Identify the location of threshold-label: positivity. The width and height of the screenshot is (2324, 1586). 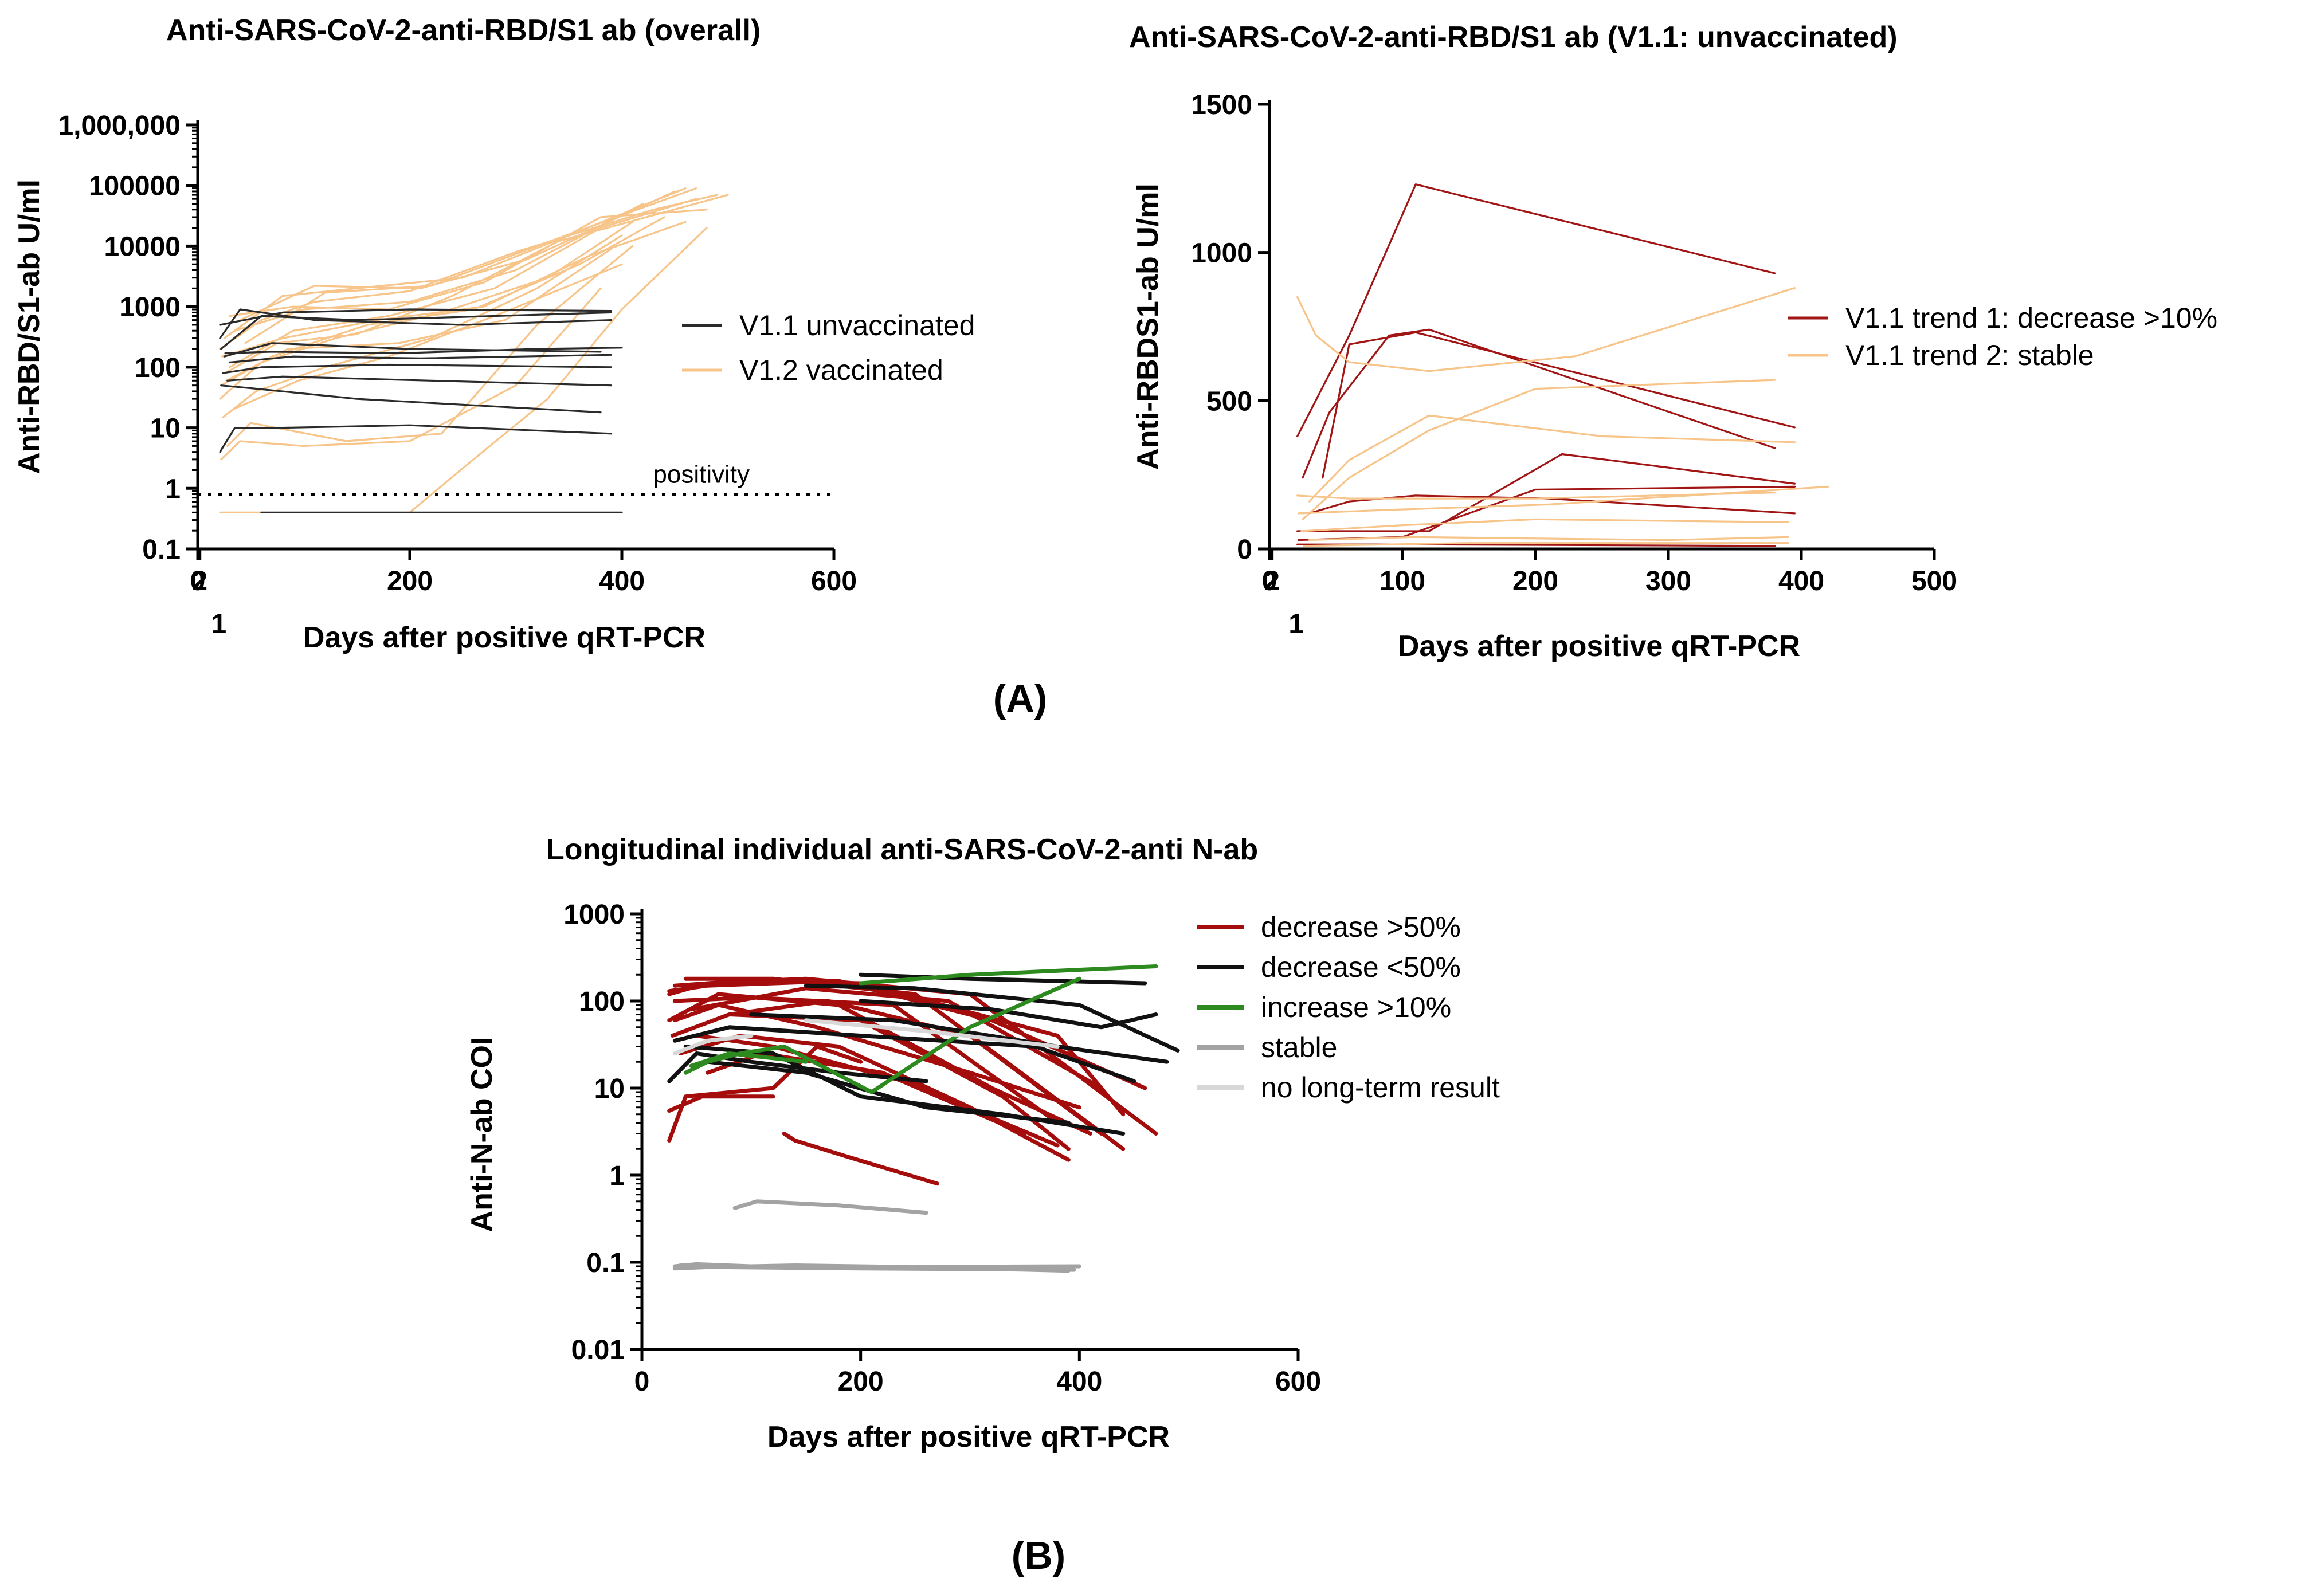
(701, 475).